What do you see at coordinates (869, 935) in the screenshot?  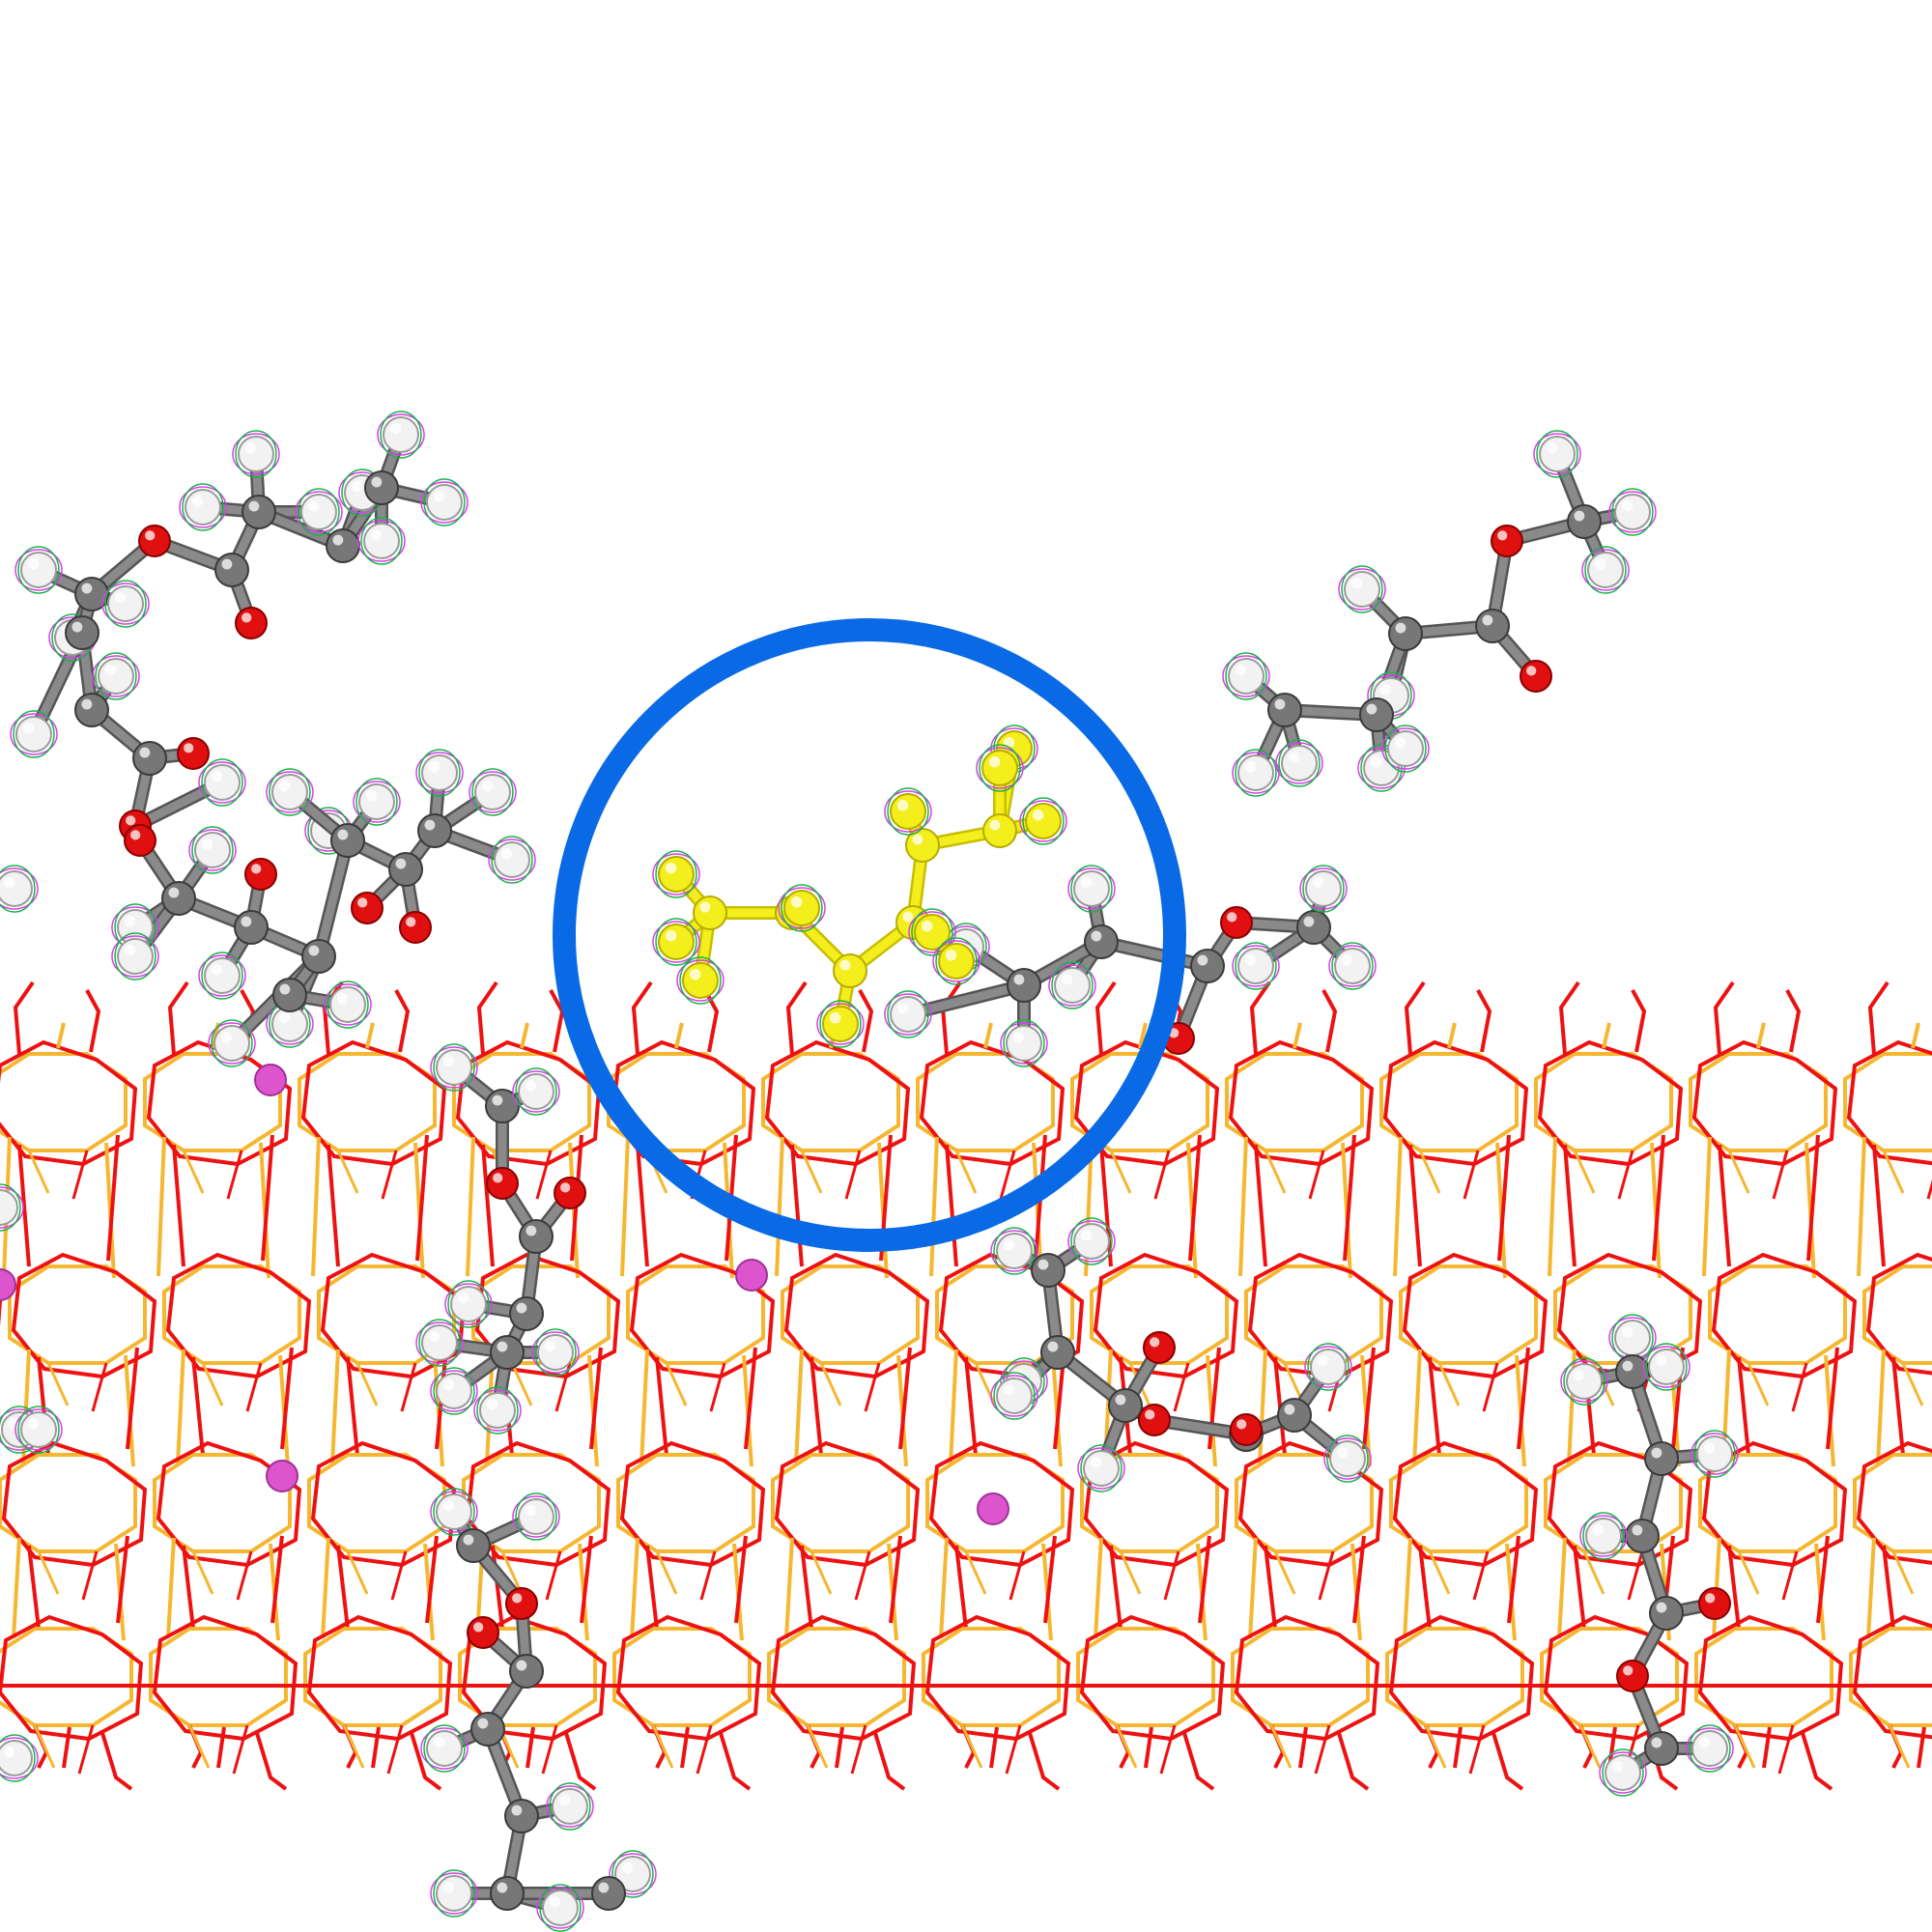 I see `selection-circle` at bounding box center [869, 935].